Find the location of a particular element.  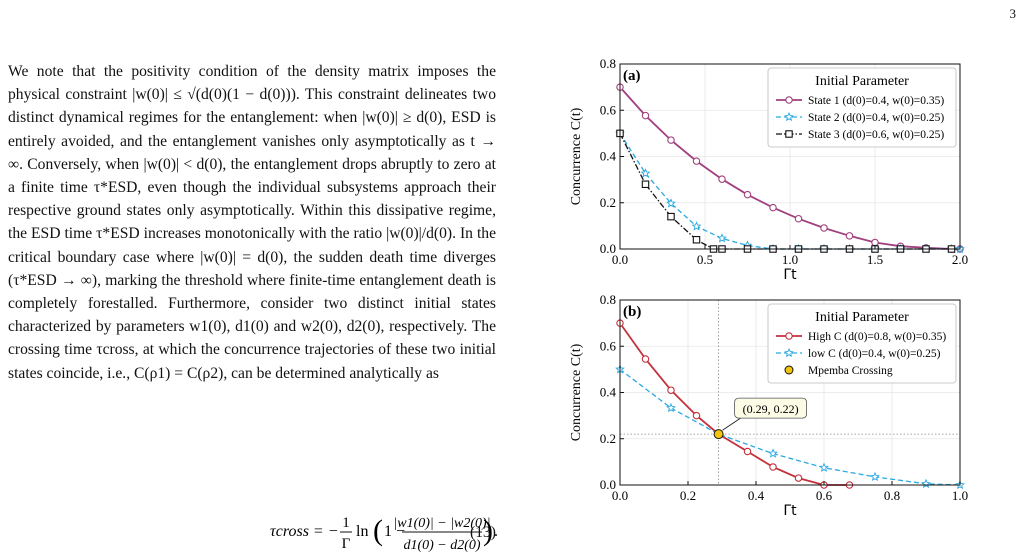

legend-entry: High C (d(0)=0.8, w(0)=0.35) is located at coordinates (877, 337).